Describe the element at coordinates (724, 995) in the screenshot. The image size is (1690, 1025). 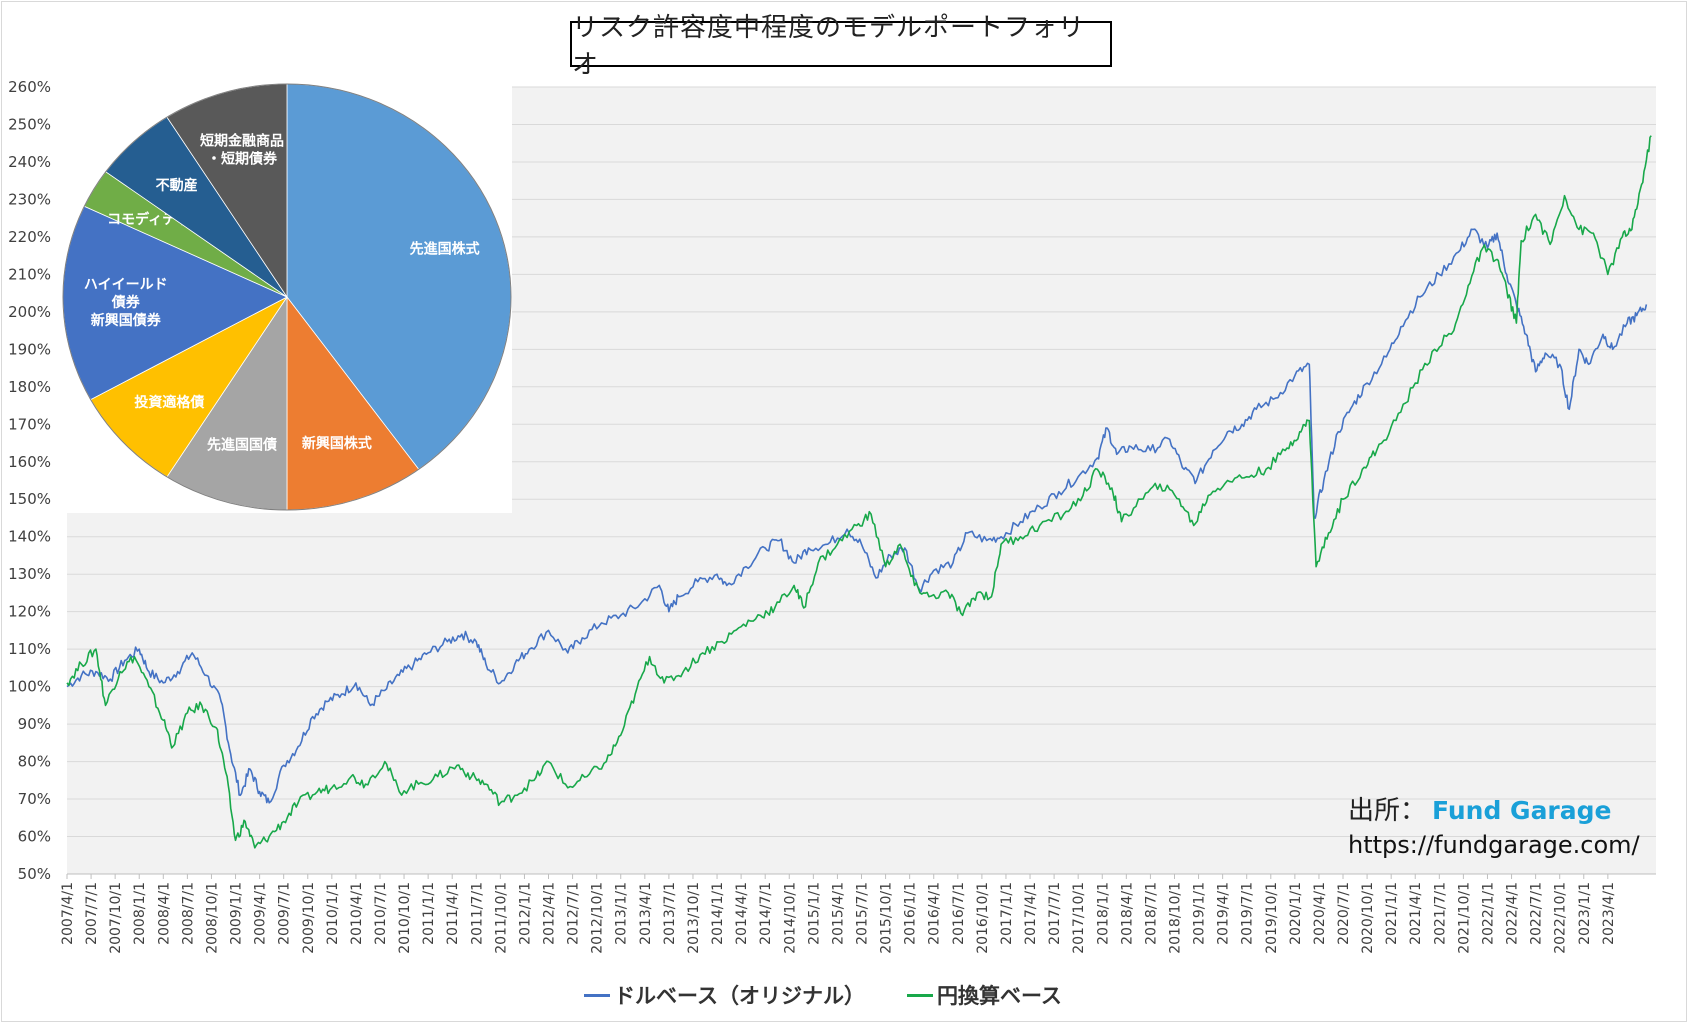
I see `legend-item-dollar: ドルベース（オリジナル）` at that location.